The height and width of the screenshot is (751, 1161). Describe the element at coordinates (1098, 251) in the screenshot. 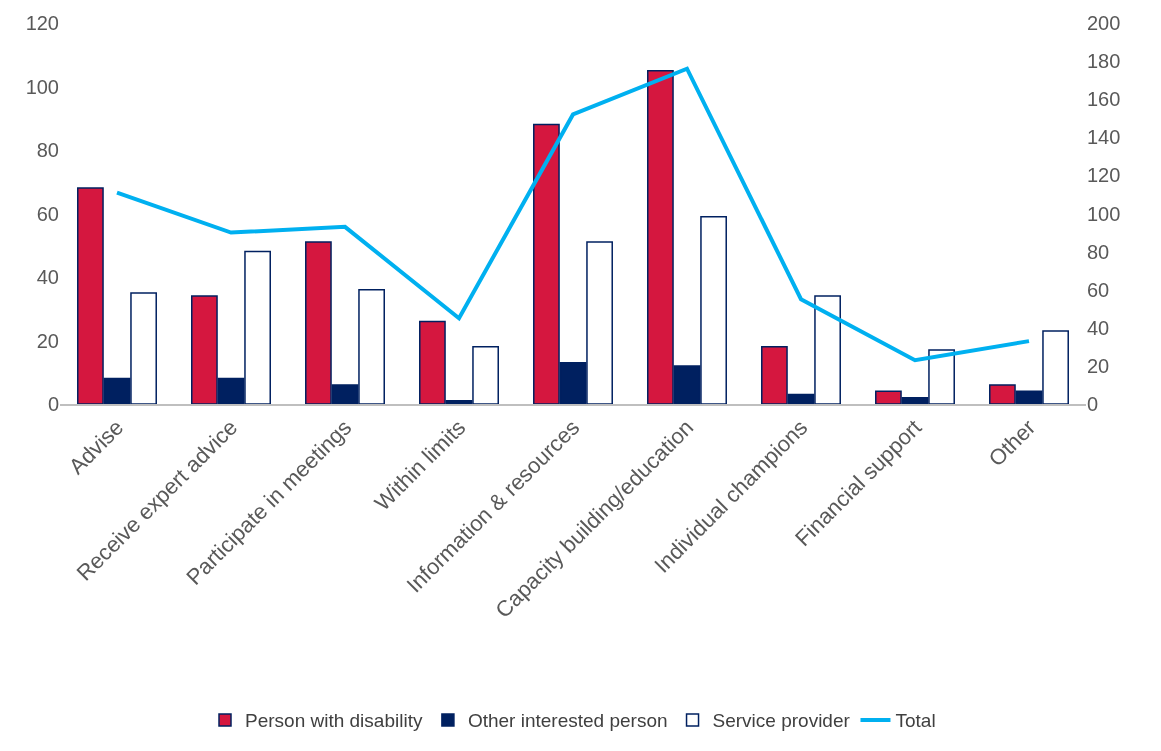

I see `y2-tick-label: 80` at that location.